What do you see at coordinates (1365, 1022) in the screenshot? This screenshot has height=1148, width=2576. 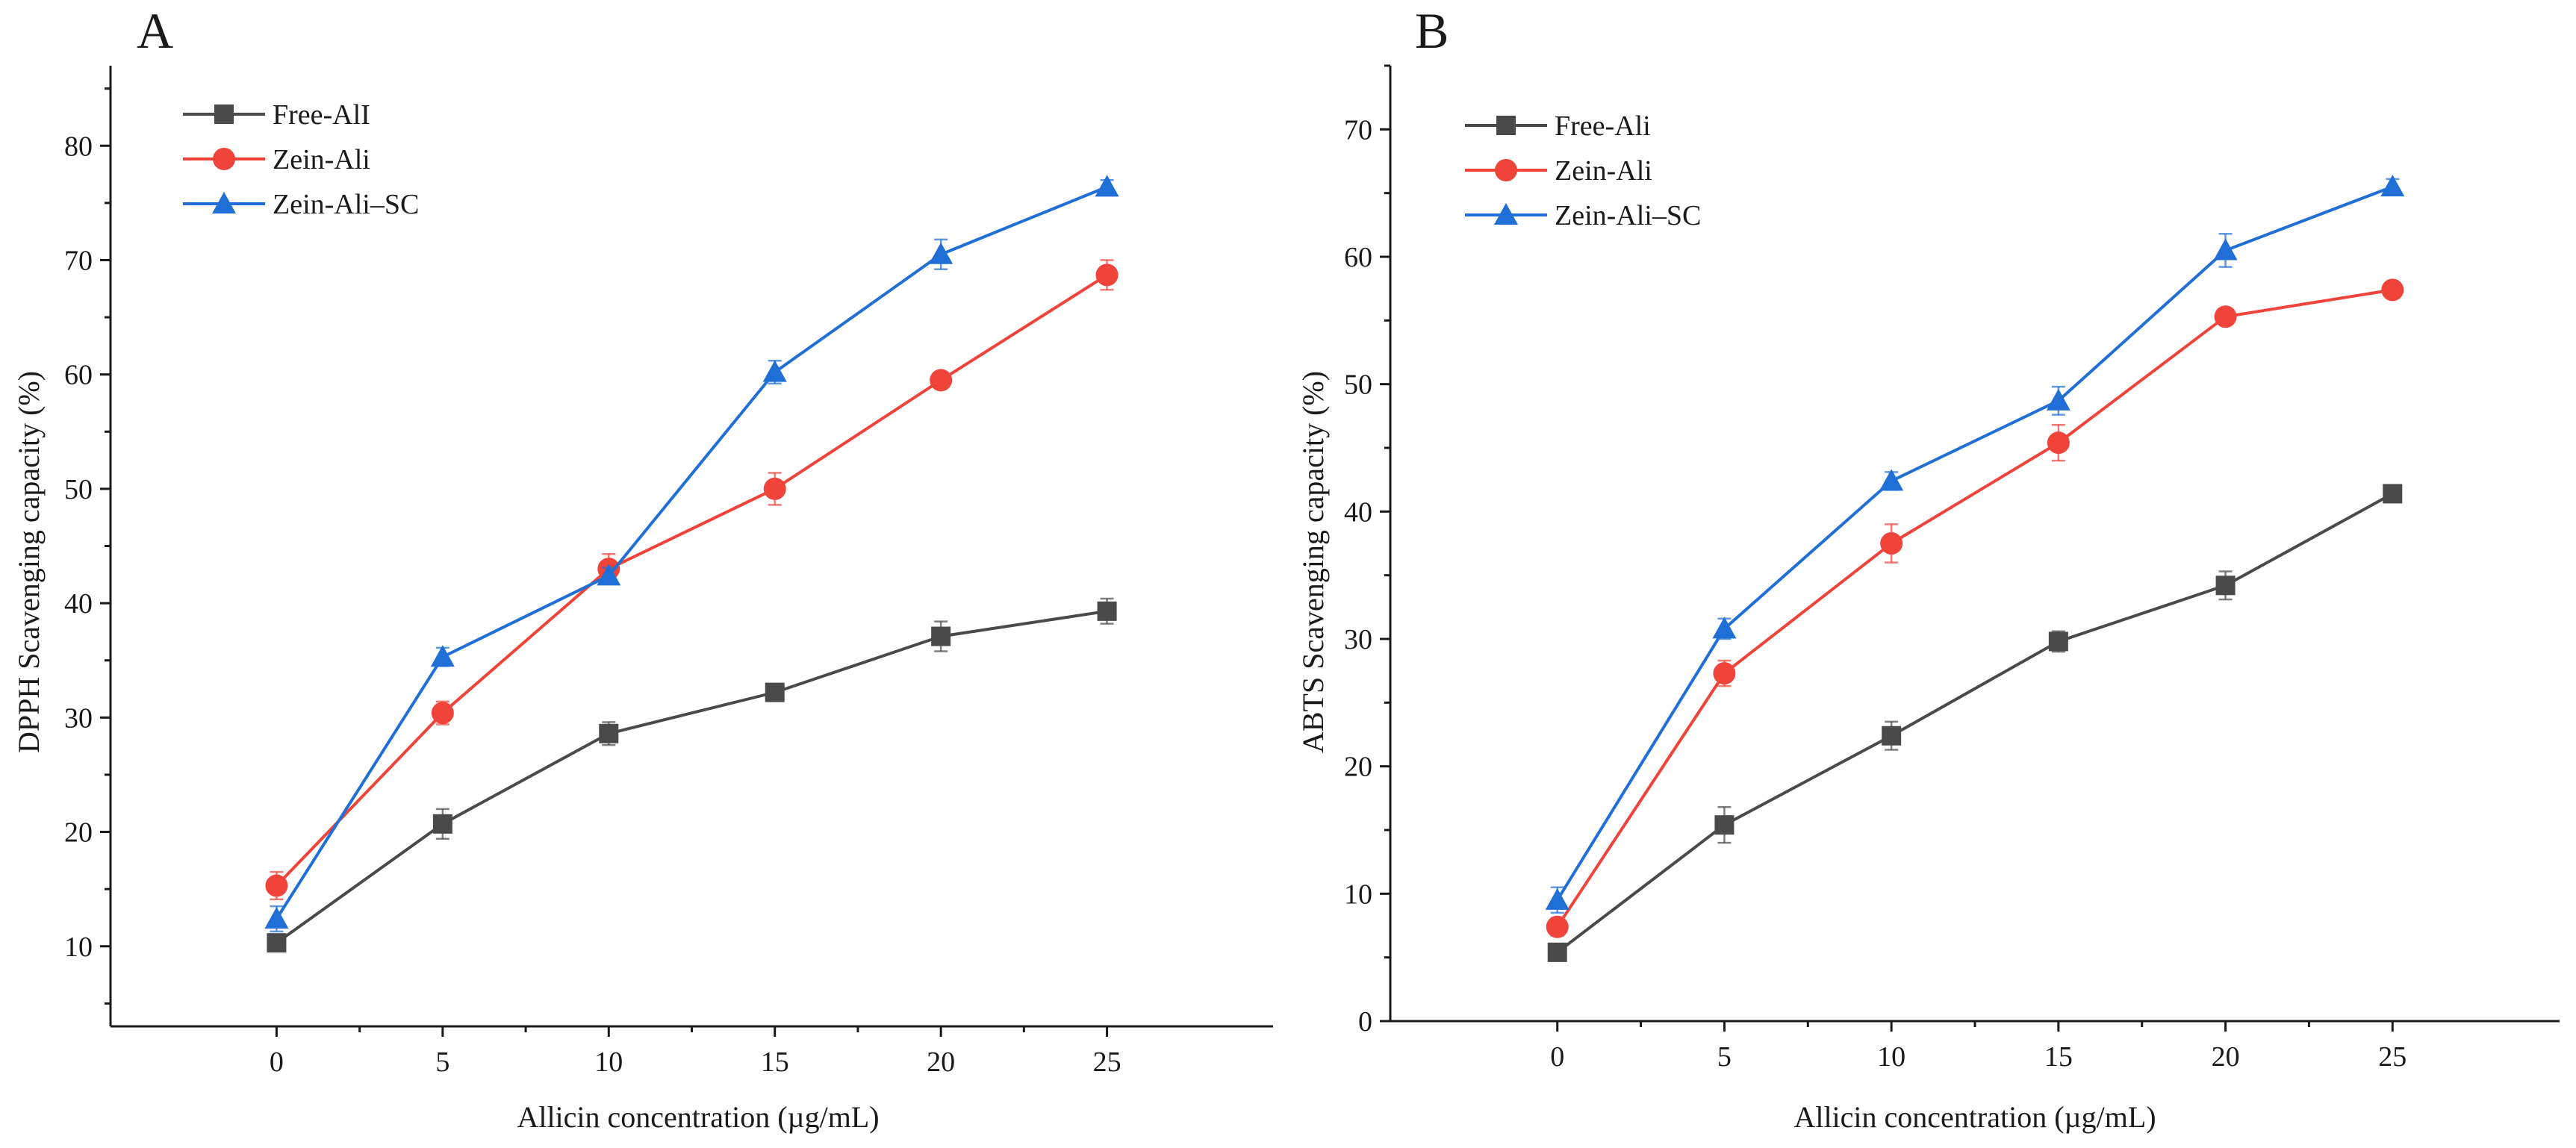 I see `y-tick-label: 0` at bounding box center [1365, 1022].